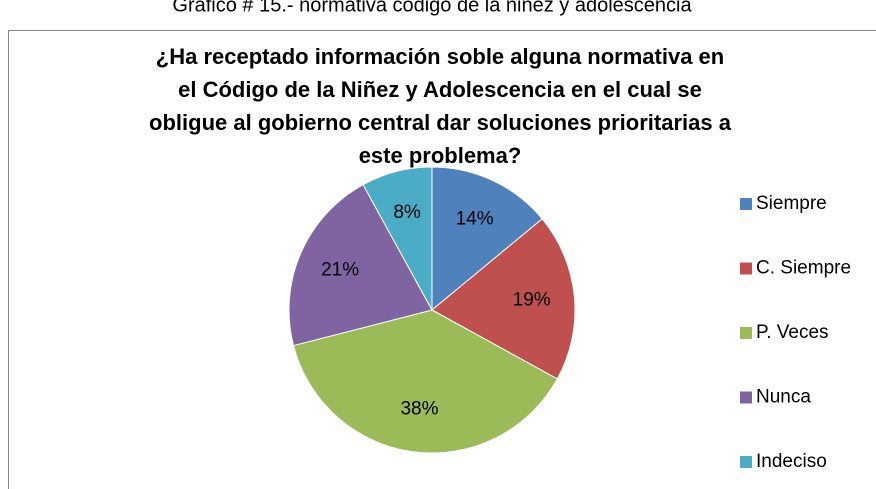 The width and height of the screenshot is (876, 489). Describe the element at coordinates (792, 332) in the screenshot. I see `legend-label: P. Veces` at that location.